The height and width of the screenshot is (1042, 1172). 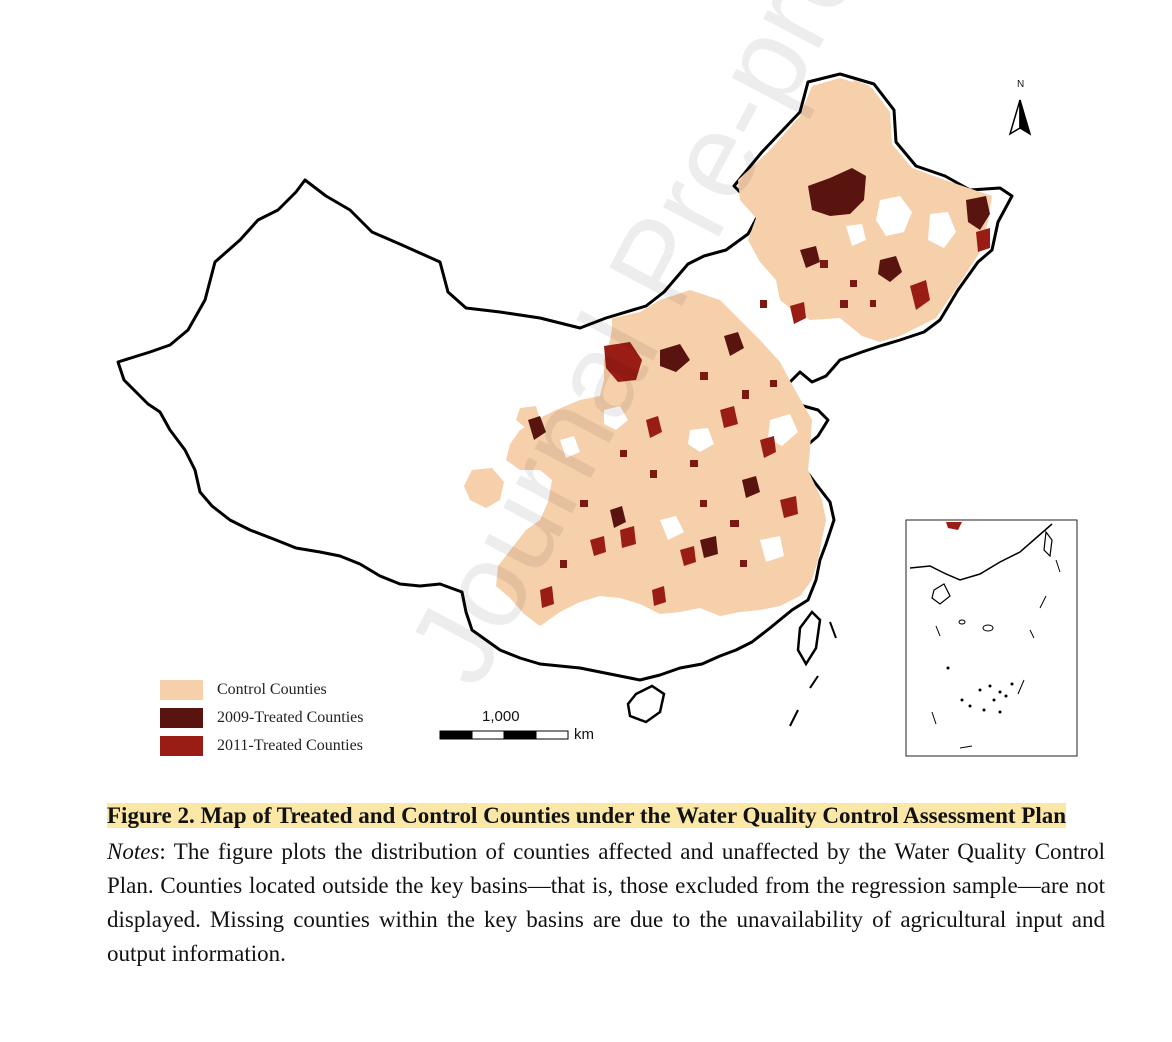 I want to click on legend-item-2009: 2009-Treated Counties, so click(x=262, y=718).